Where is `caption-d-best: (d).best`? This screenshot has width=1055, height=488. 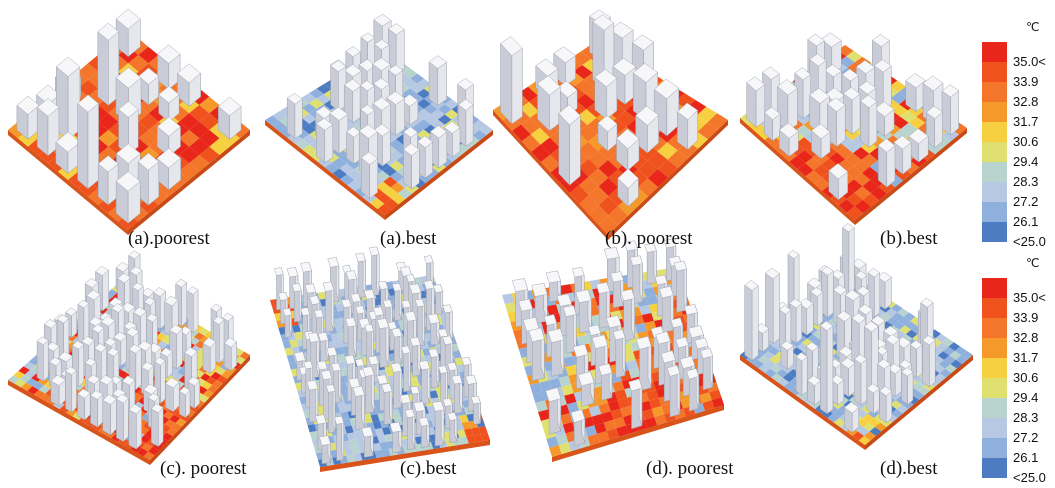 caption-d-best: (d).best is located at coordinates (909, 468).